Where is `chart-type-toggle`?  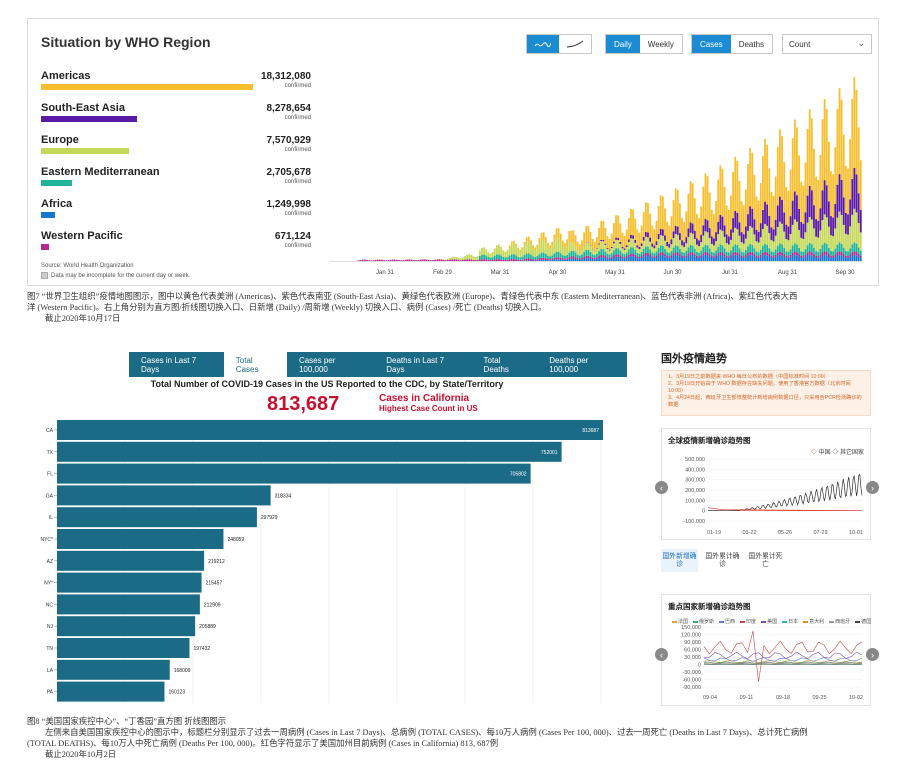
chart-type-toggle is located at coordinates (559, 44).